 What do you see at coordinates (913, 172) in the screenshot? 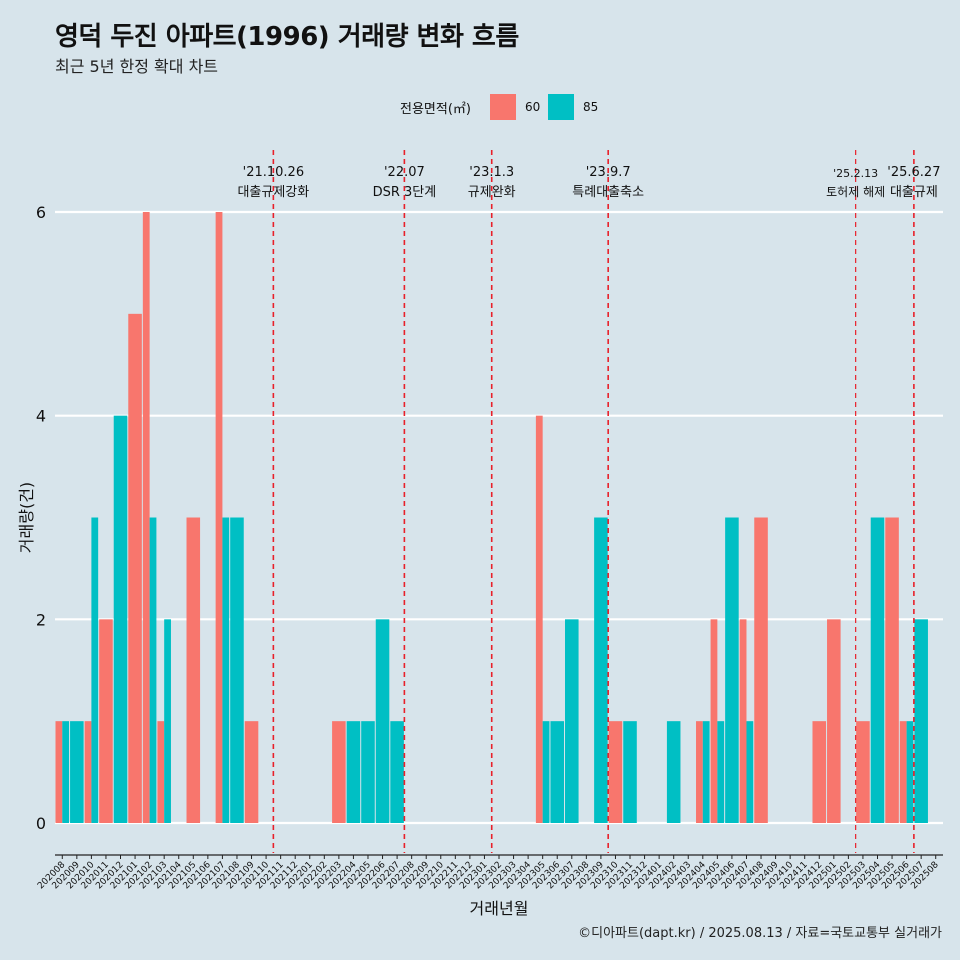
I see `event-date-5: '25.6.27` at bounding box center [913, 172].